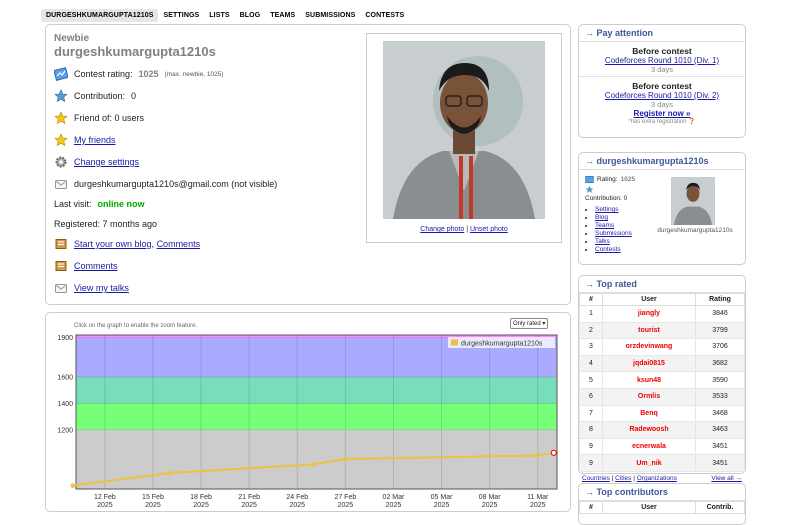  Describe the element at coordinates (662, 95) in the screenshot. I see `contest-link-div2: Codeforces Round 1010 (Div. 2)` at that location.